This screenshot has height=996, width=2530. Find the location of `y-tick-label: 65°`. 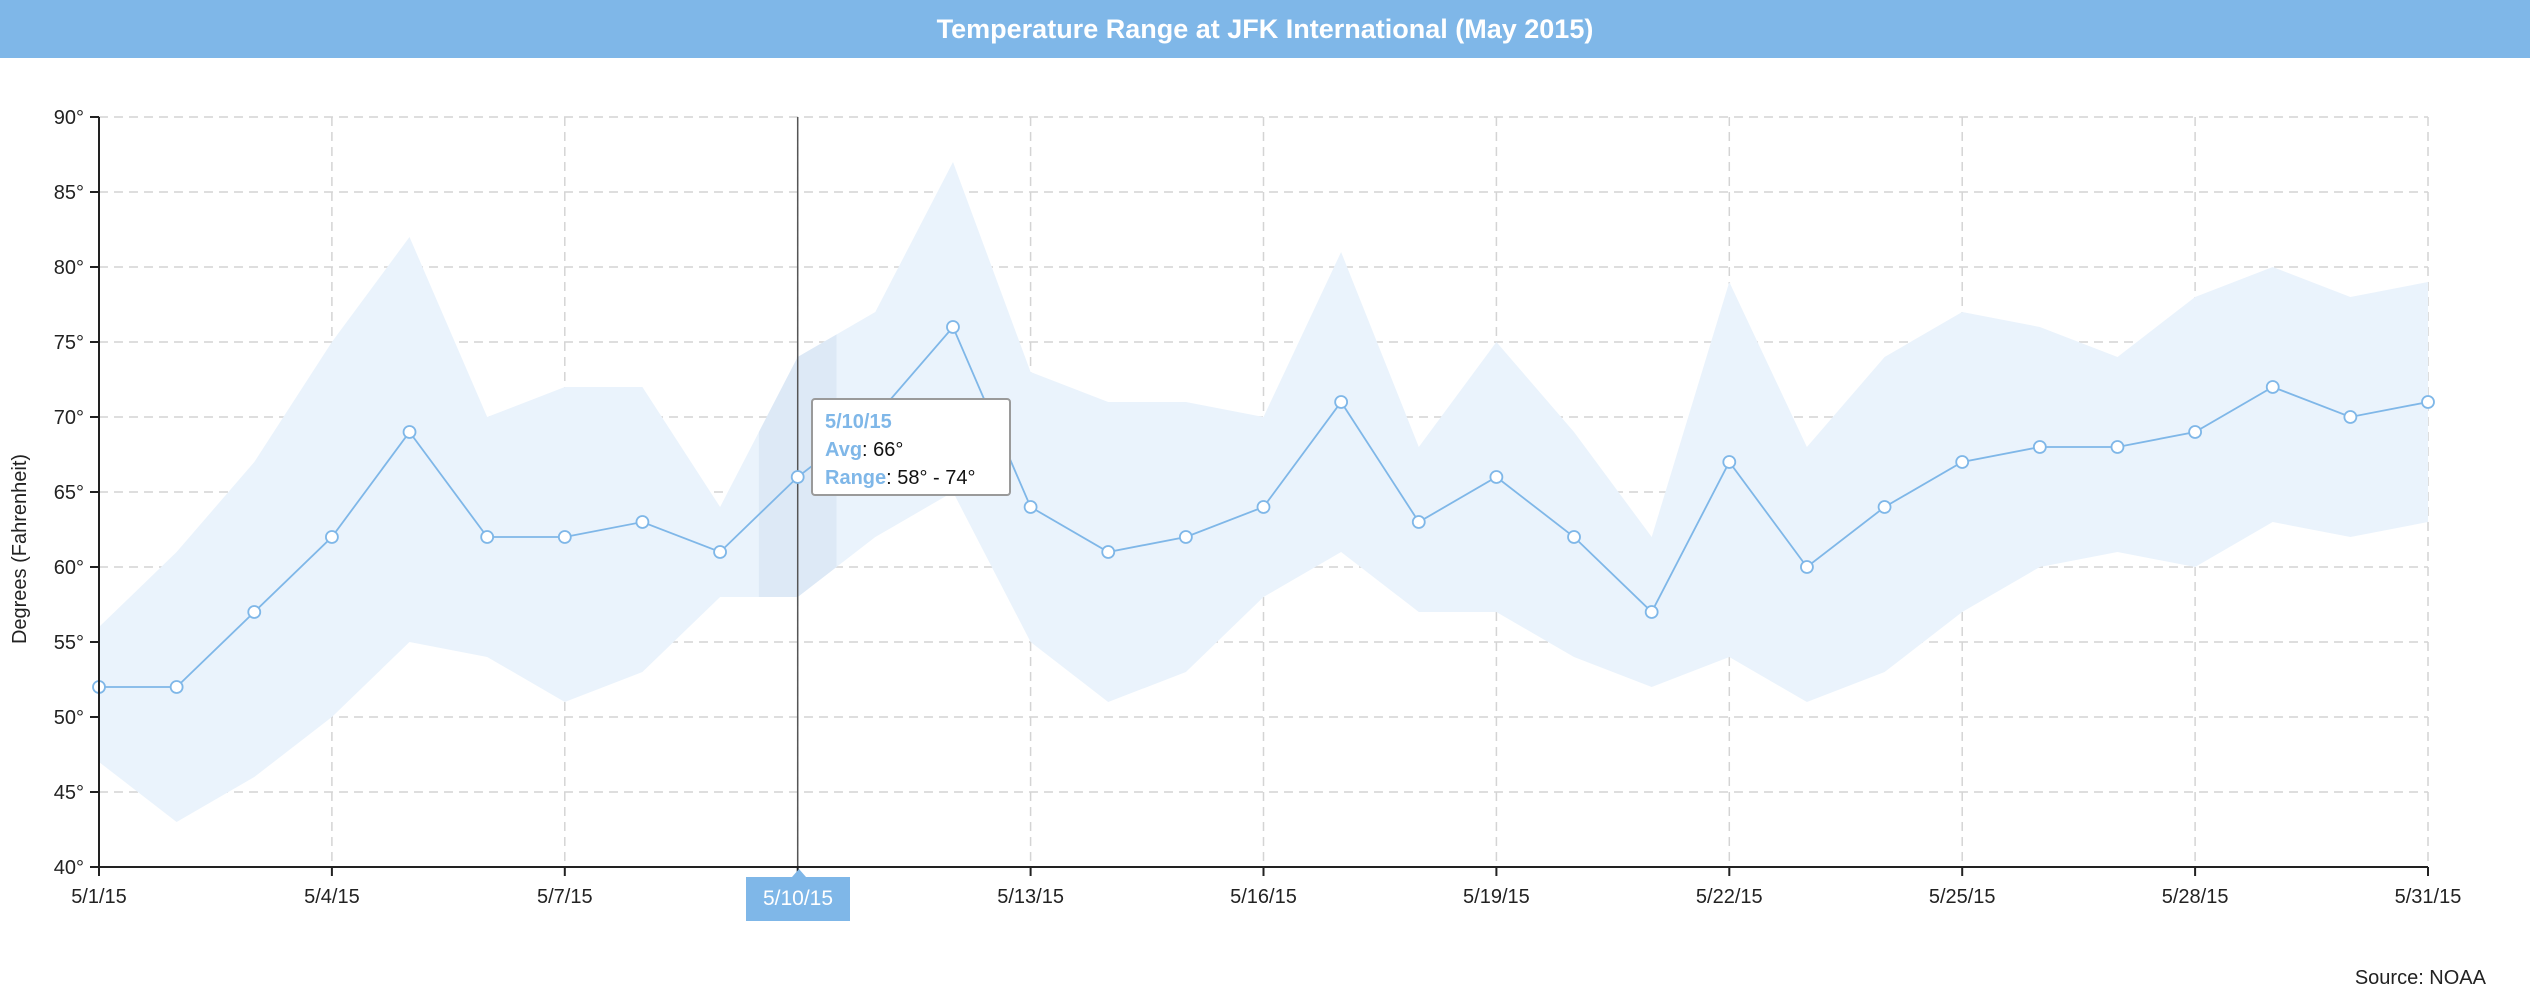

y-tick-label: 65° is located at coordinates (69, 493).